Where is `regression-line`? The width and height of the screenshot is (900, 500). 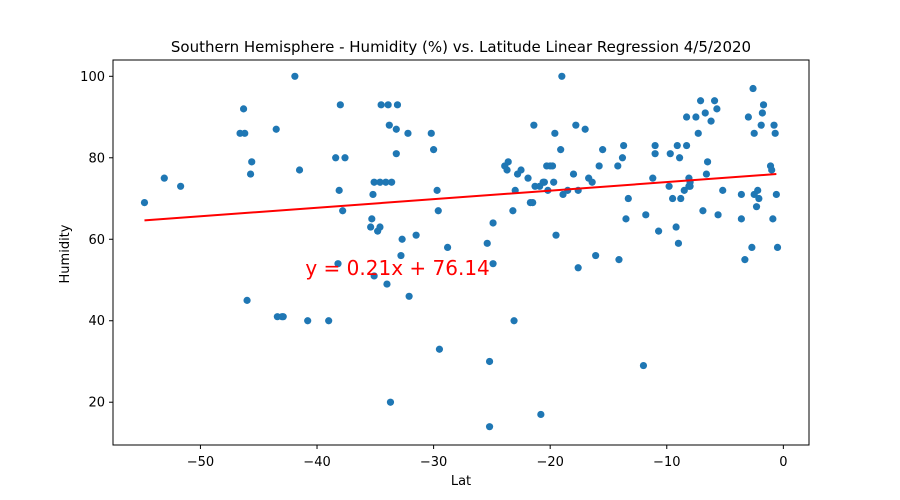
regression-line is located at coordinates (460, 197).